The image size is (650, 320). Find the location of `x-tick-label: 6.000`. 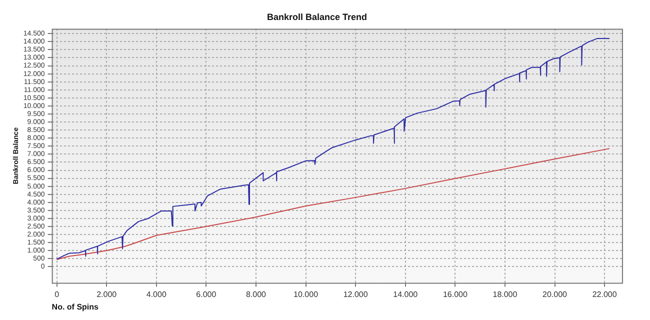

x-tick-label: 6.000 is located at coordinates (206, 294).